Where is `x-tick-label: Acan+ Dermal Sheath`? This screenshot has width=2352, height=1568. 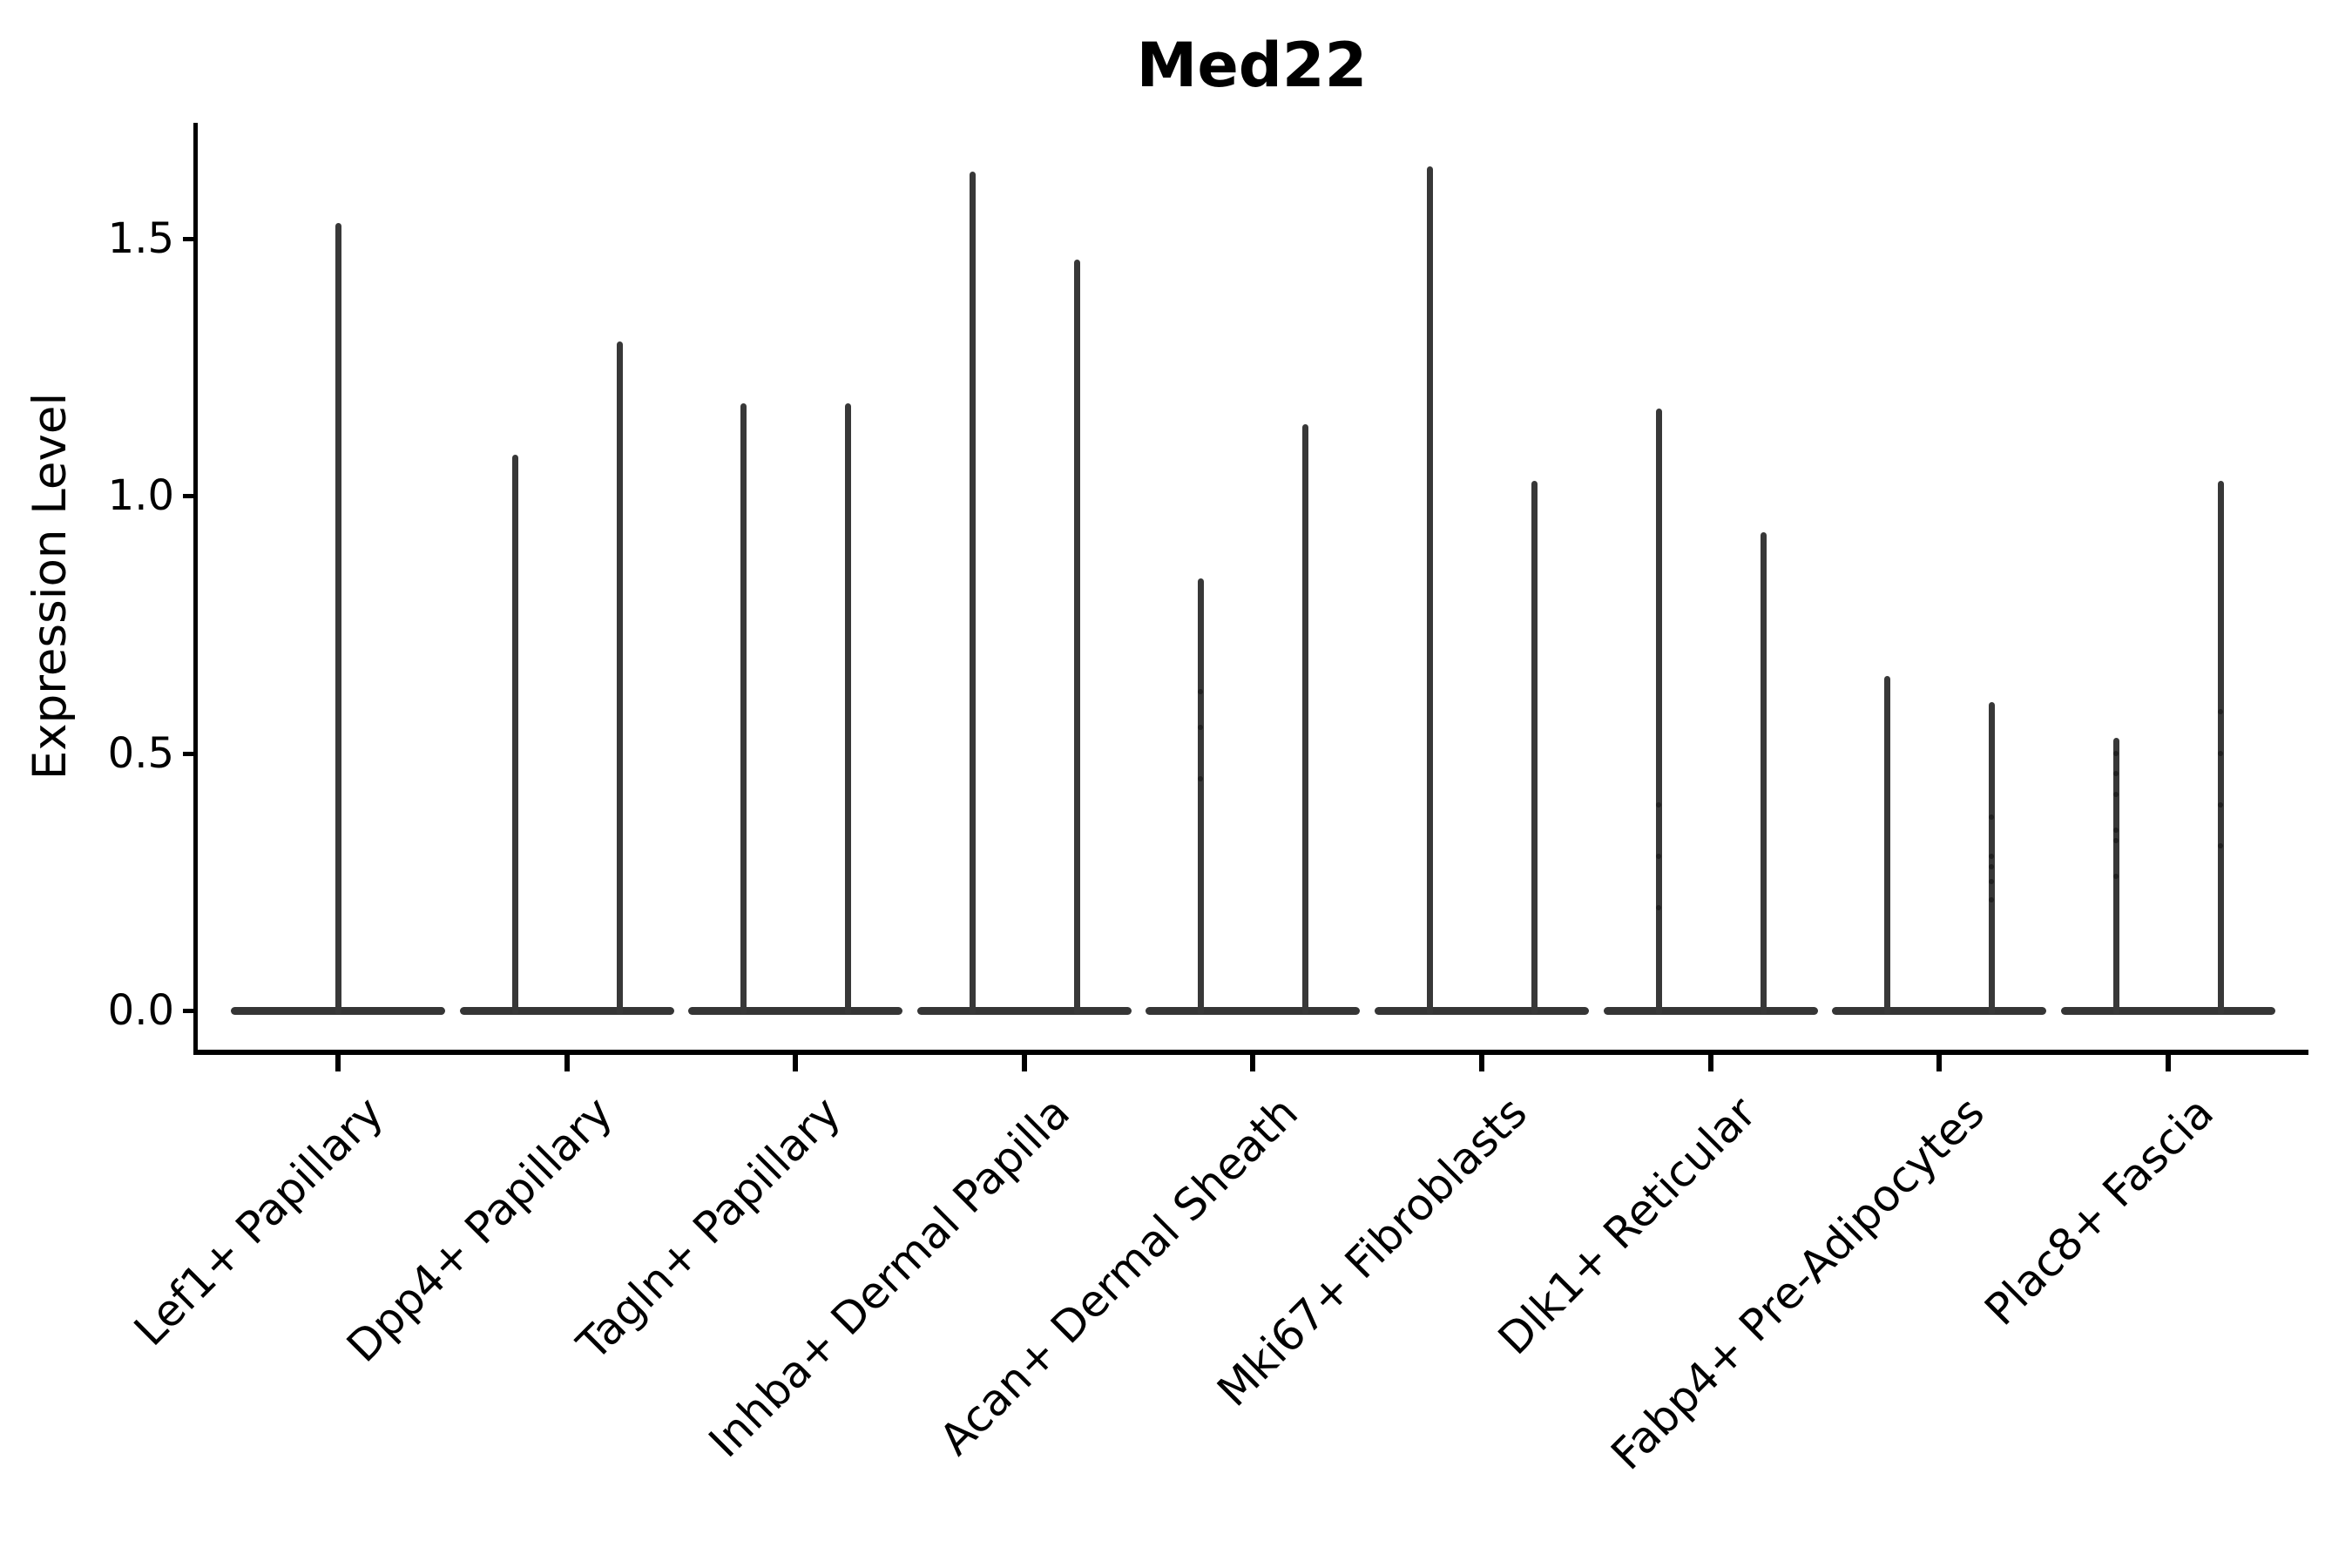
x-tick-label: Acan+ Dermal Sheath is located at coordinates (1118, 1276).